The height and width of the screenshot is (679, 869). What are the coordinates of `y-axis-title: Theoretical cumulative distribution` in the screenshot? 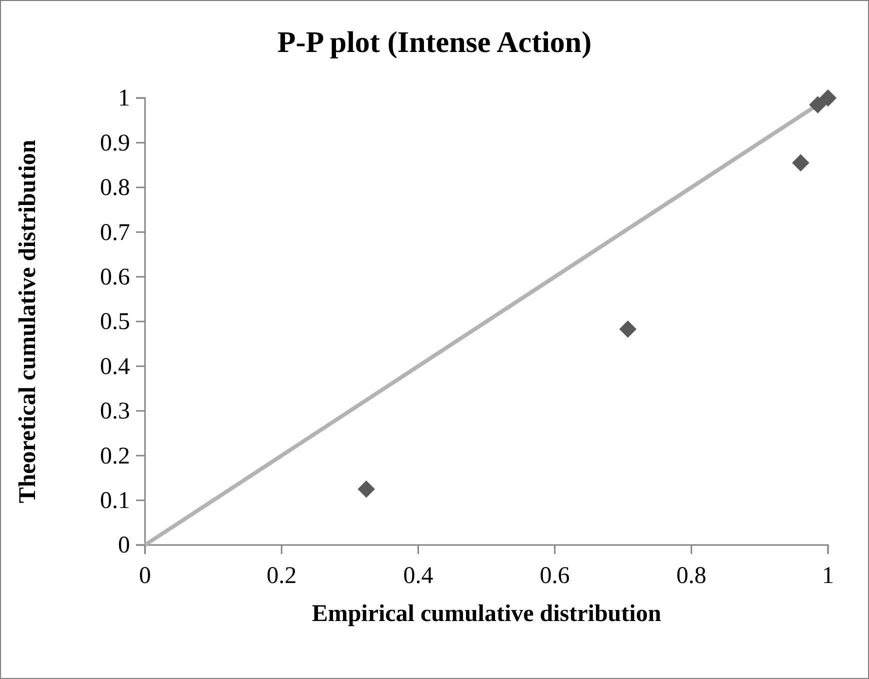 It's located at (28, 322).